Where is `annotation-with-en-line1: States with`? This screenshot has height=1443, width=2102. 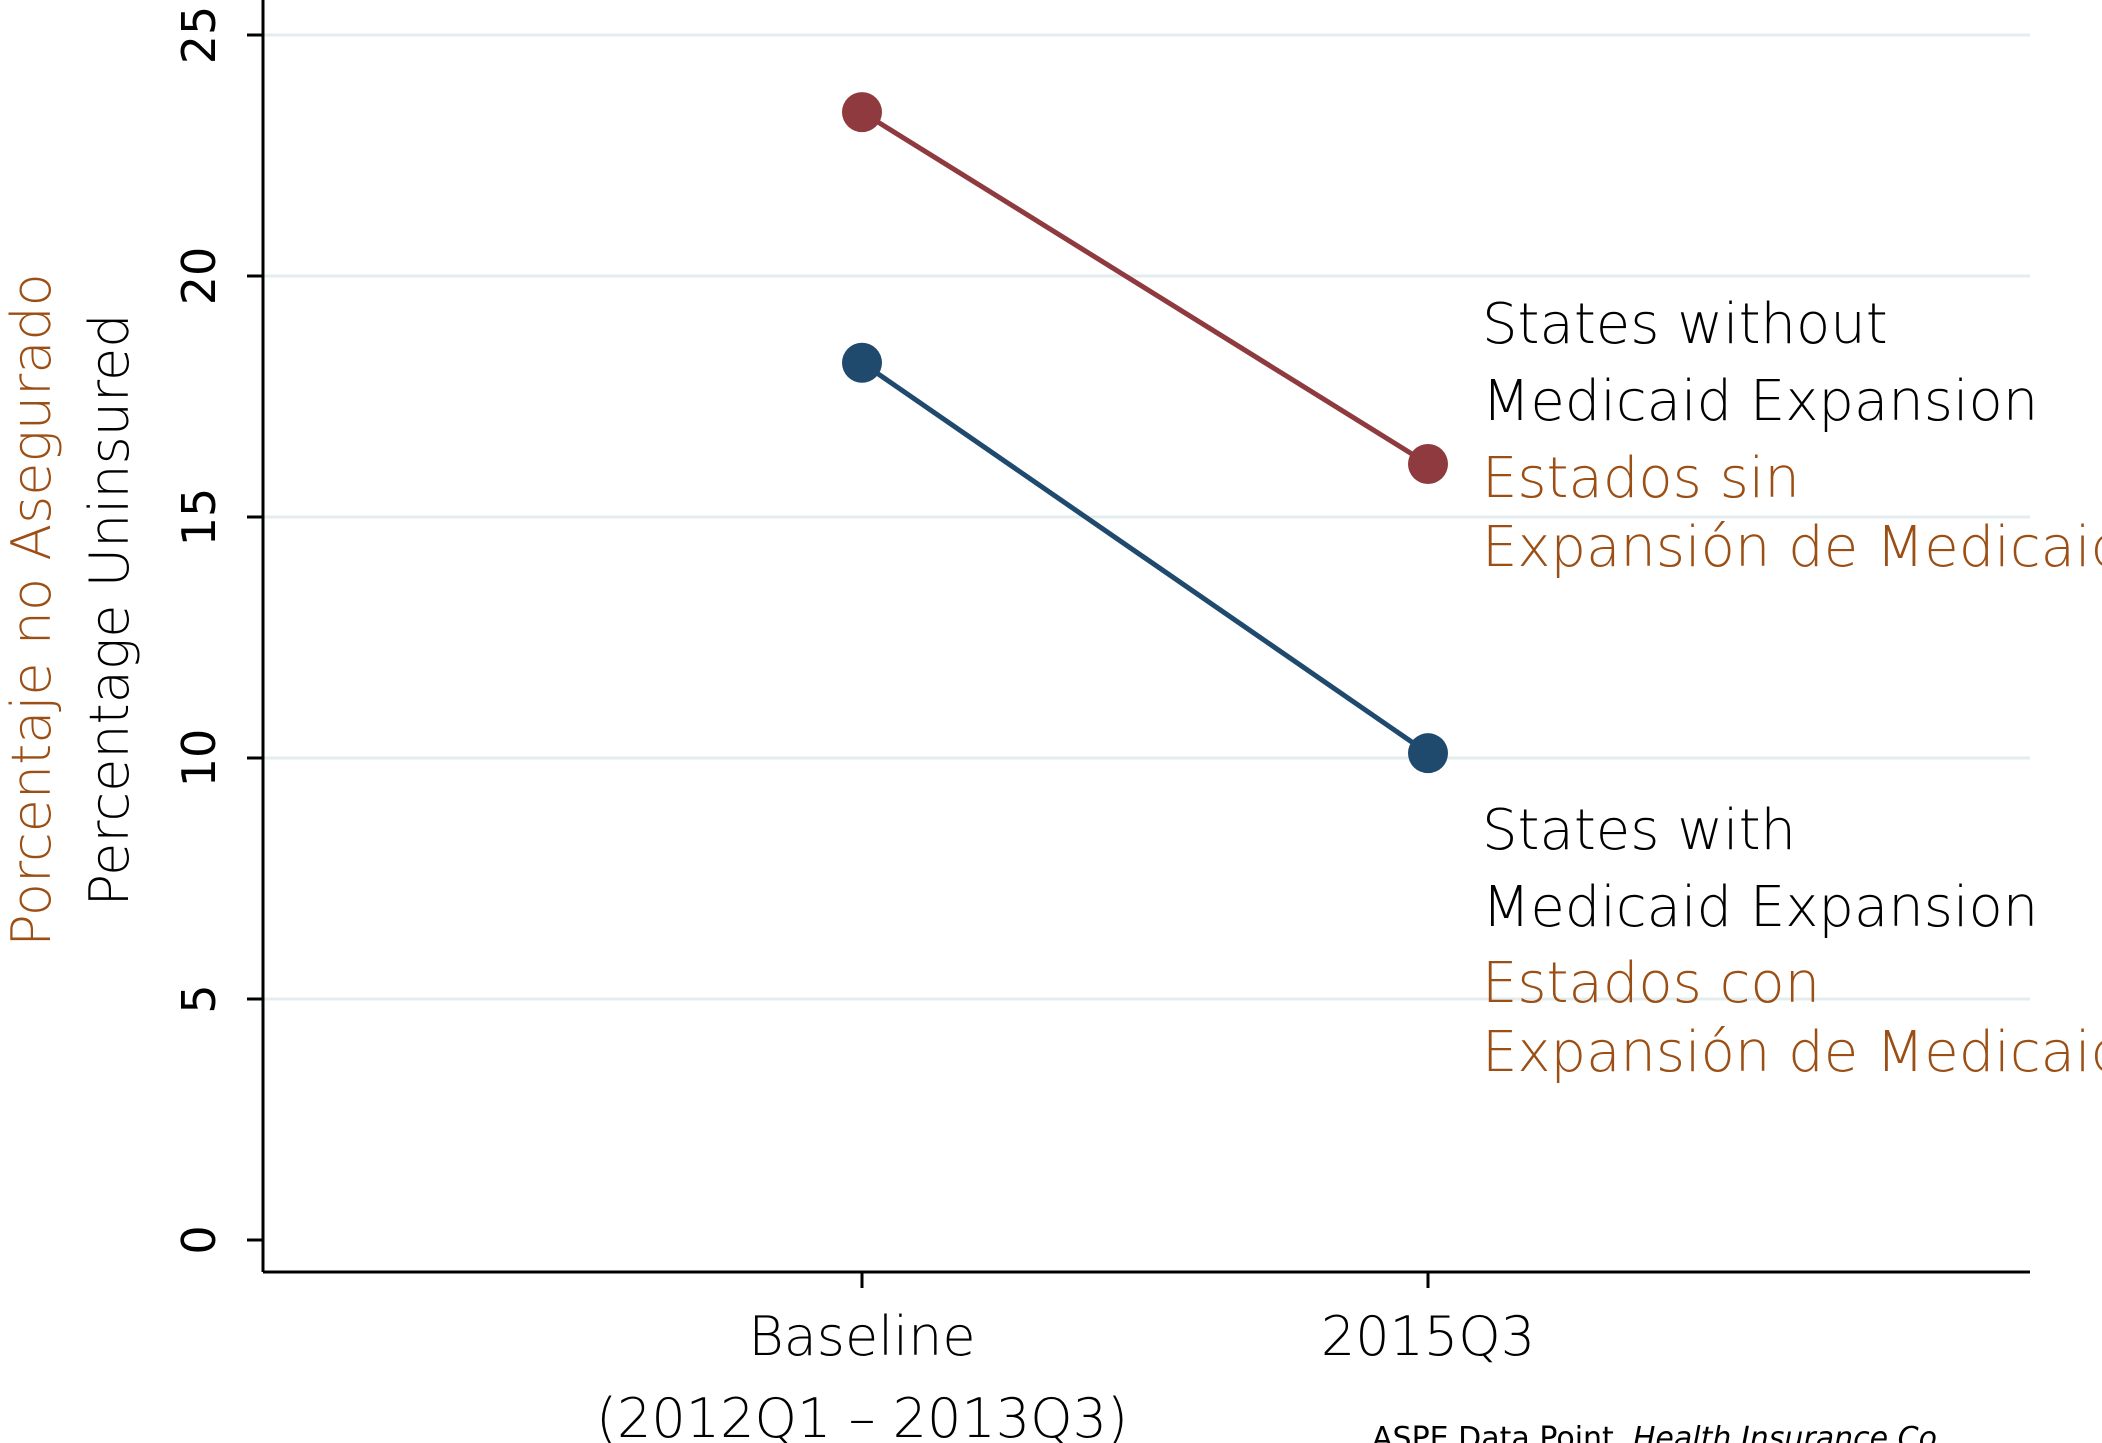
annotation-with-en-line1: States with is located at coordinates (1639, 830).